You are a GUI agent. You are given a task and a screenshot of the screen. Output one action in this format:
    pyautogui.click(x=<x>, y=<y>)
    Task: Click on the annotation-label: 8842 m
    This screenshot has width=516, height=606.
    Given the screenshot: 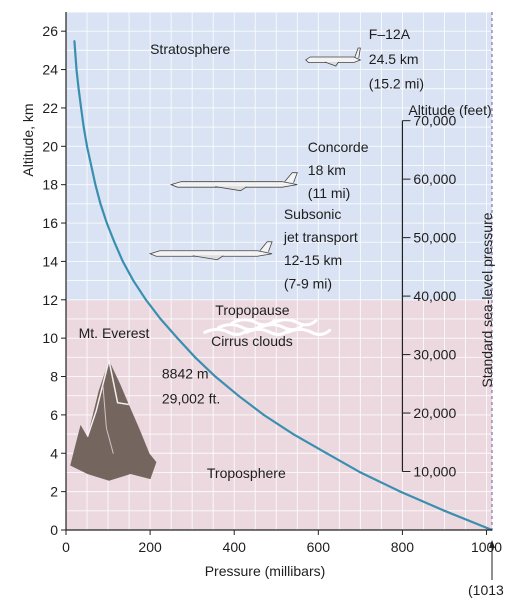 What is the action you would take?
    pyautogui.click(x=185, y=373)
    